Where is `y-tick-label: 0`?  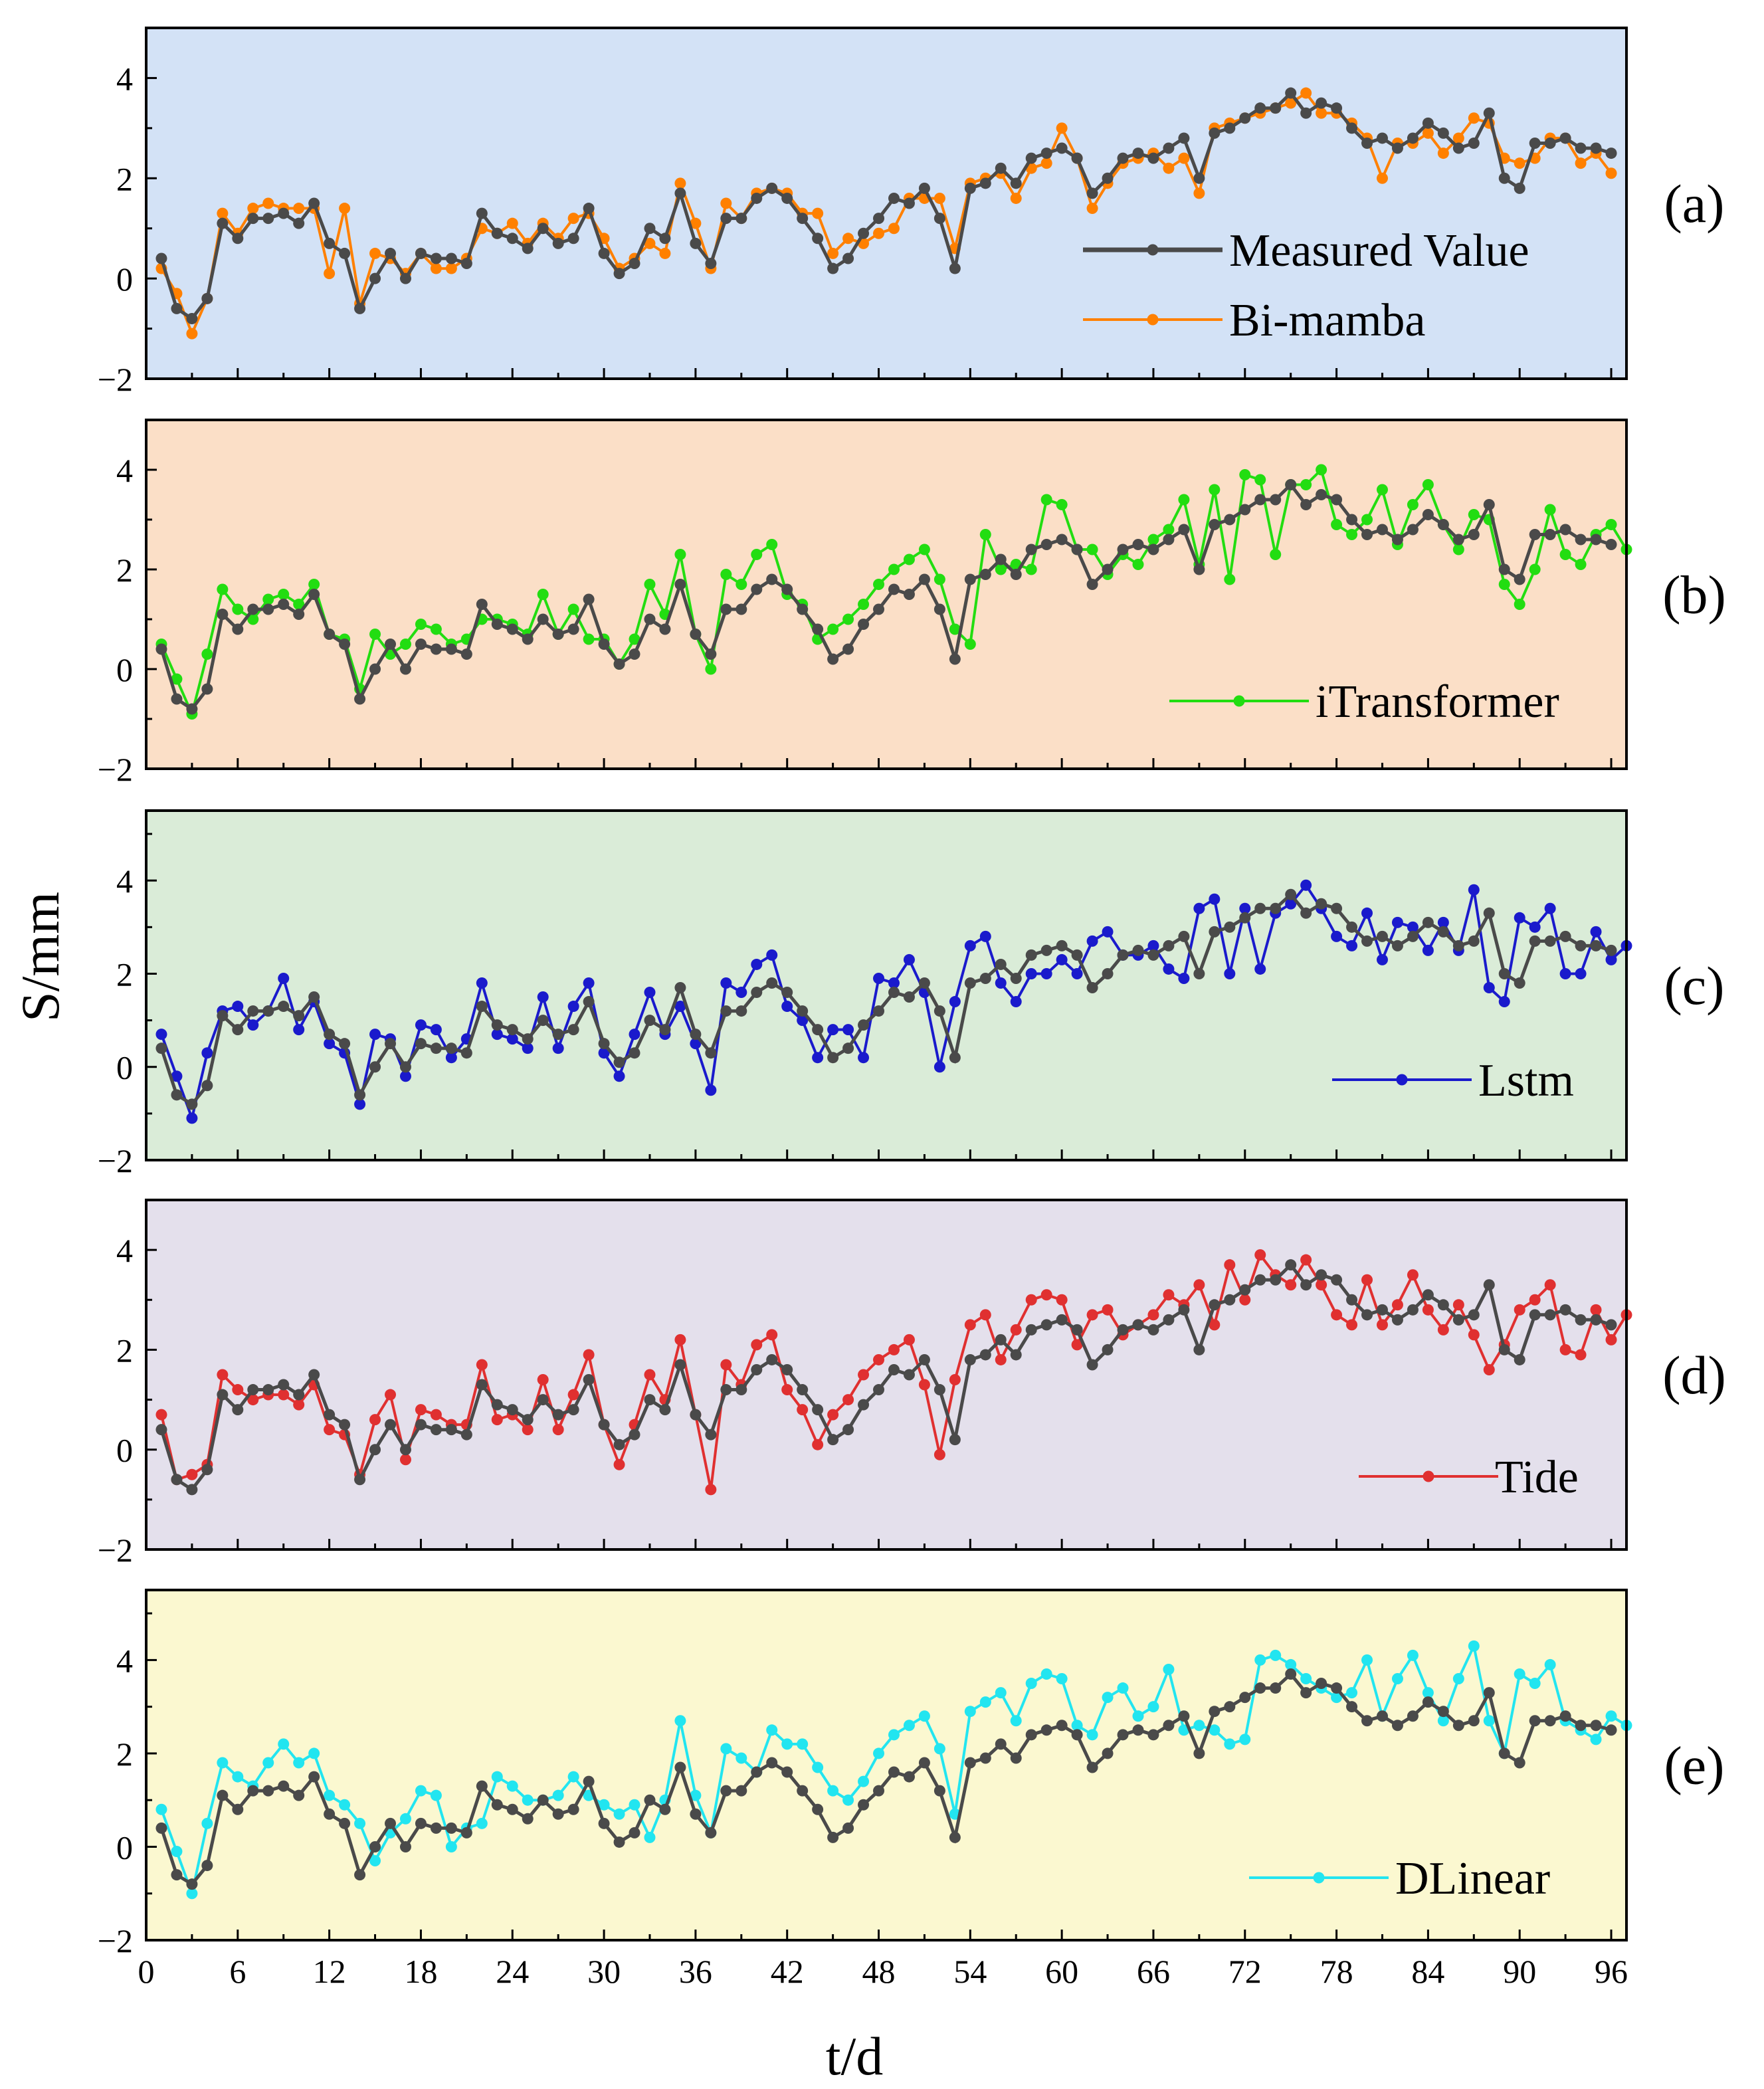 y-tick-label: 0 is located at coordinates (124, 279).